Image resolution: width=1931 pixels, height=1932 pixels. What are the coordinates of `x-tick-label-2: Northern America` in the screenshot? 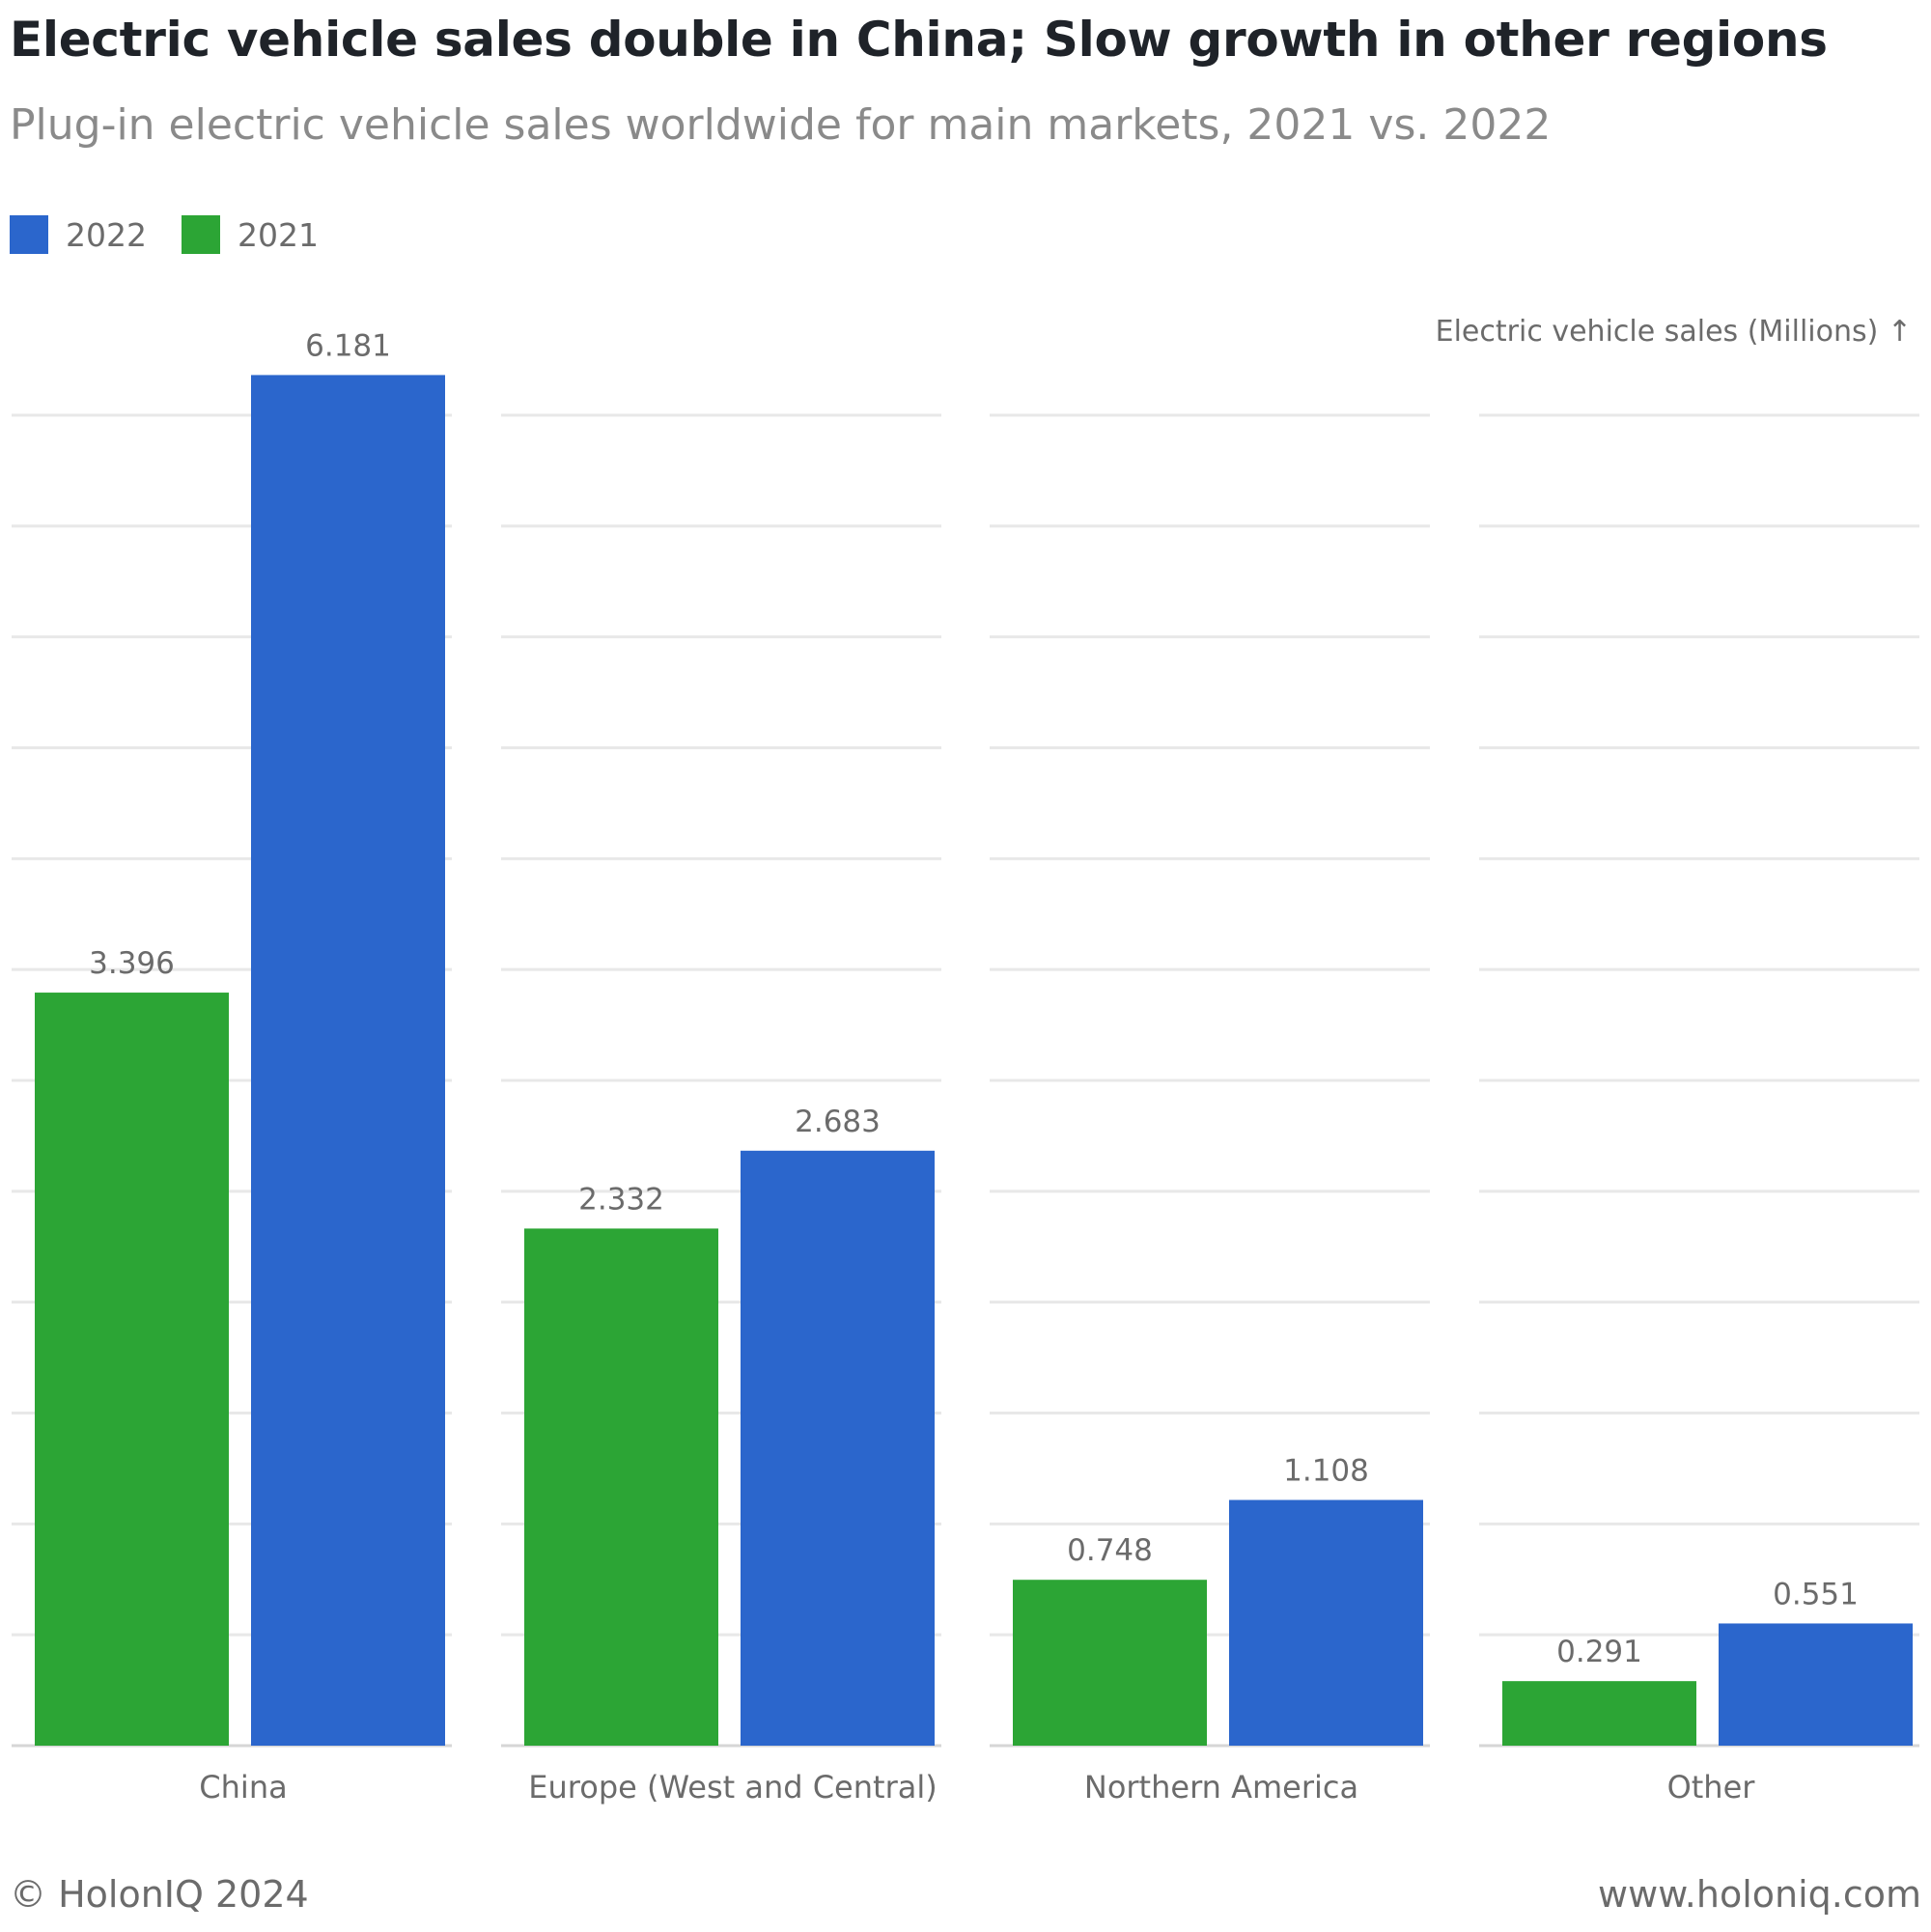 It's located at (1221, 1788).